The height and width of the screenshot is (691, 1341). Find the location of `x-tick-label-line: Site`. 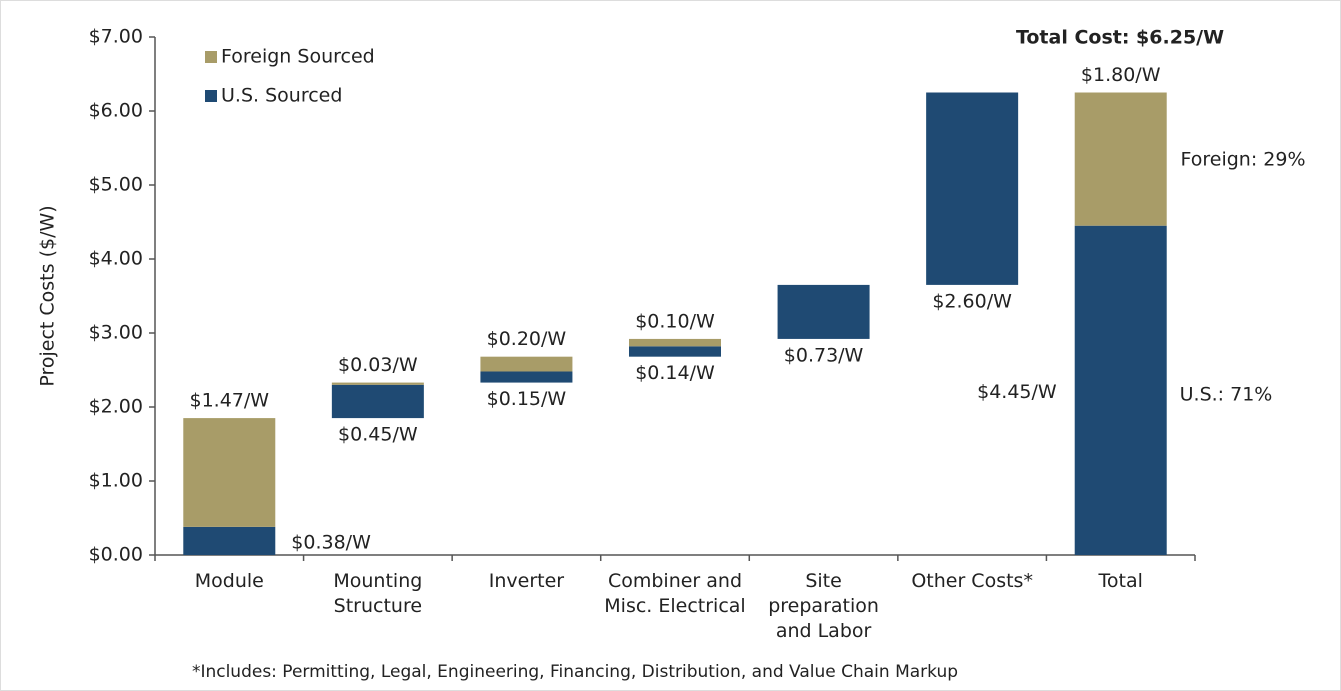

x-tick-label-line: Site is located at coordinates (823, 581).